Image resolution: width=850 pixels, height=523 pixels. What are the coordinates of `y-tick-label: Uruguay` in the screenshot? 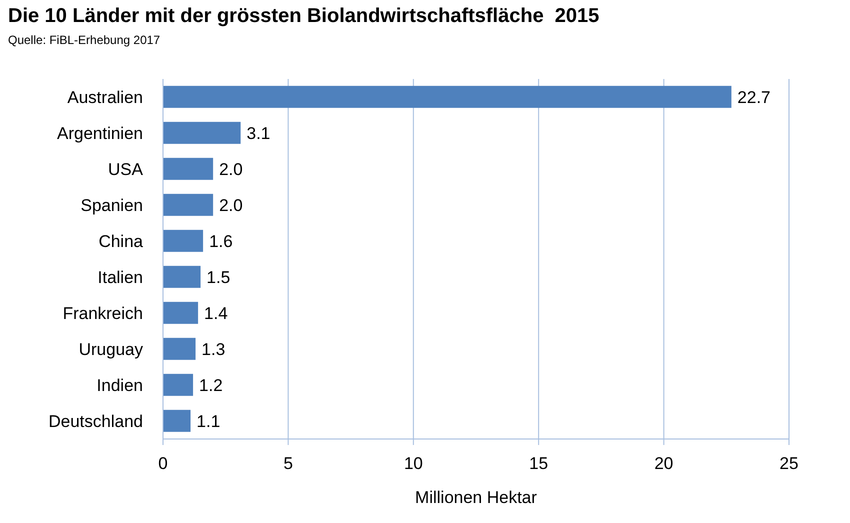 It's located at (111, 350).